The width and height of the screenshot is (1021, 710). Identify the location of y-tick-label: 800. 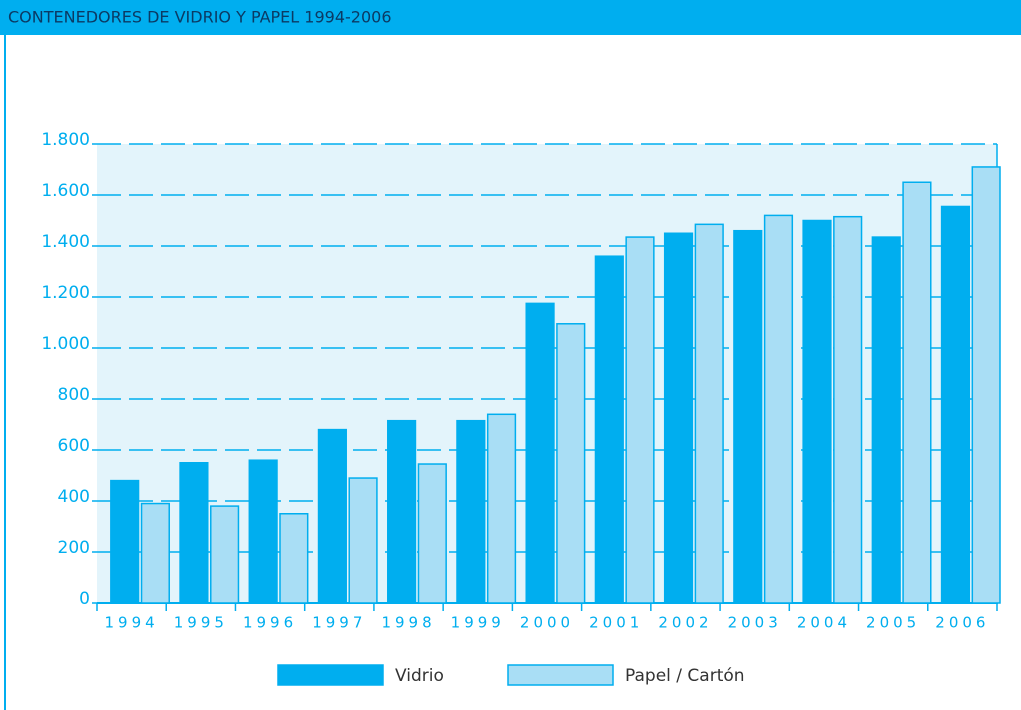
(74, 395).